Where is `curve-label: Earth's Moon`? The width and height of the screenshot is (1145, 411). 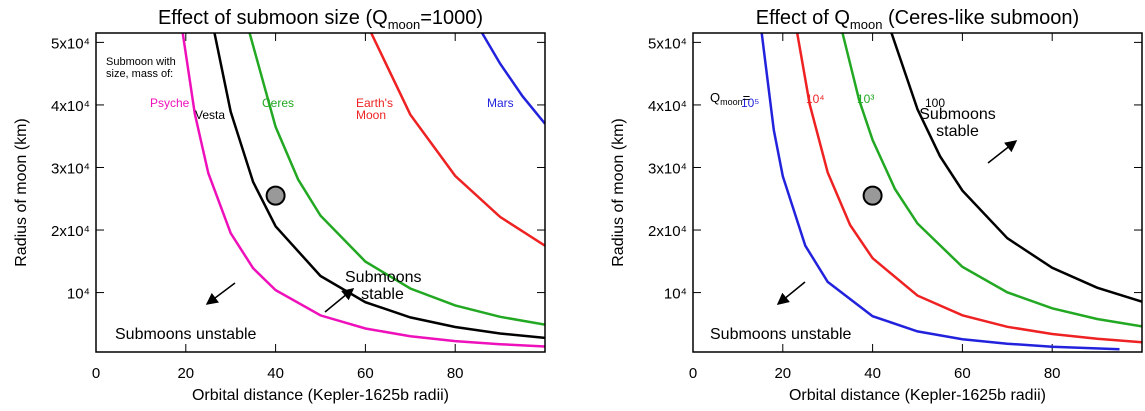 curve-label: Earth's Moon is located at coordinates (374, 109).